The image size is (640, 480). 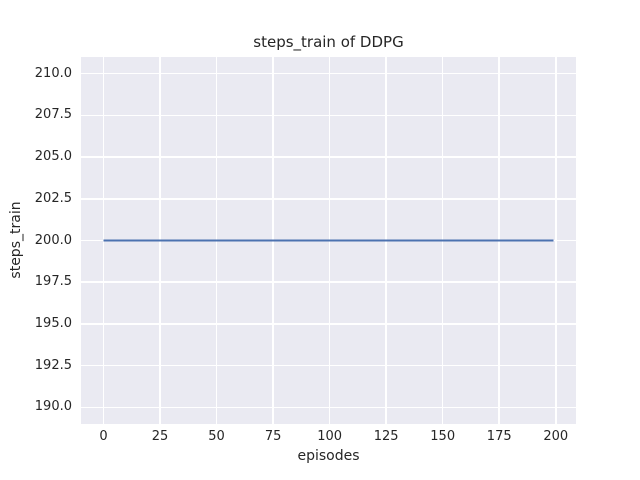 What do you see at coordinates (53, 365) in the screenshot?
I see `y-tick-label: 192.5` at bounding box center [53, 365].